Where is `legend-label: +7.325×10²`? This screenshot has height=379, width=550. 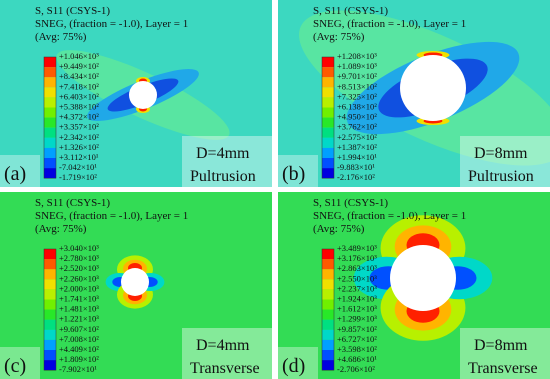 legend-label: +7.325×10² is located at coordinates (357, 96).